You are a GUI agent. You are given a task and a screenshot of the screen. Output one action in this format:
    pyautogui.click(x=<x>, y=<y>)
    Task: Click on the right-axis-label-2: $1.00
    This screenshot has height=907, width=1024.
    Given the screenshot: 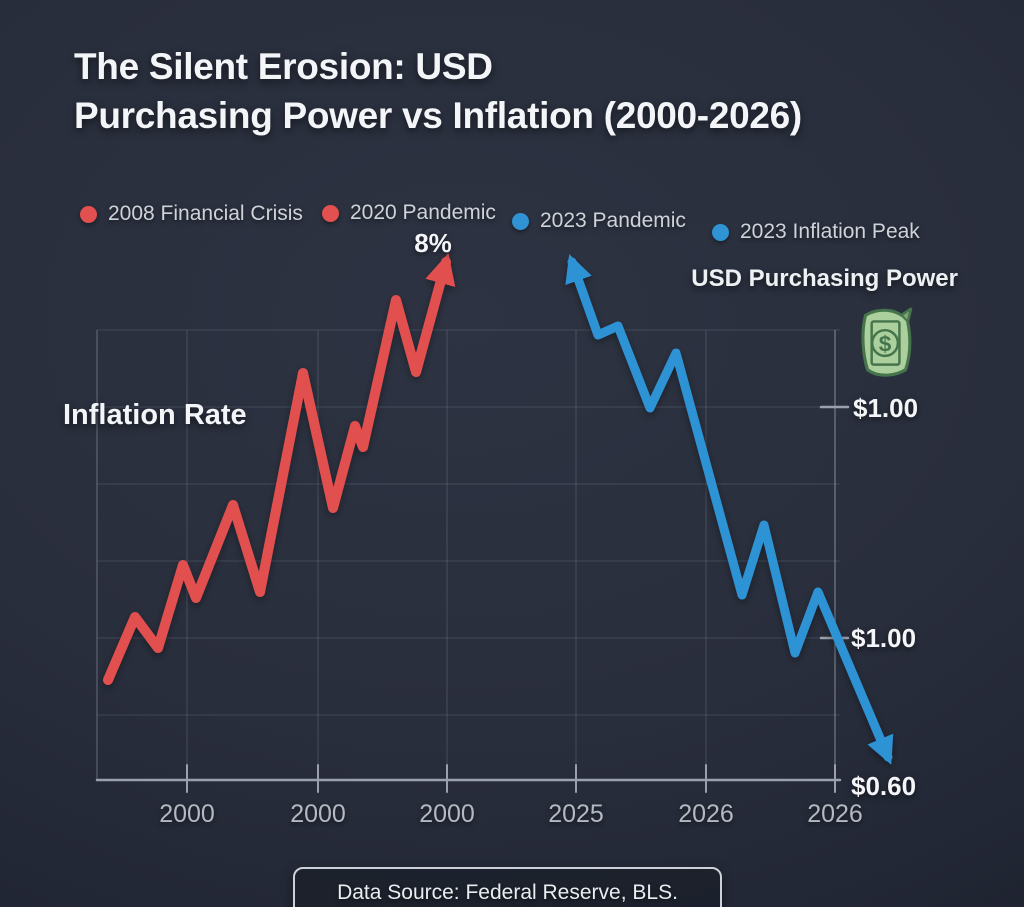 What is the action you would take?
    pyautogui.click(x=884, y=638)
    